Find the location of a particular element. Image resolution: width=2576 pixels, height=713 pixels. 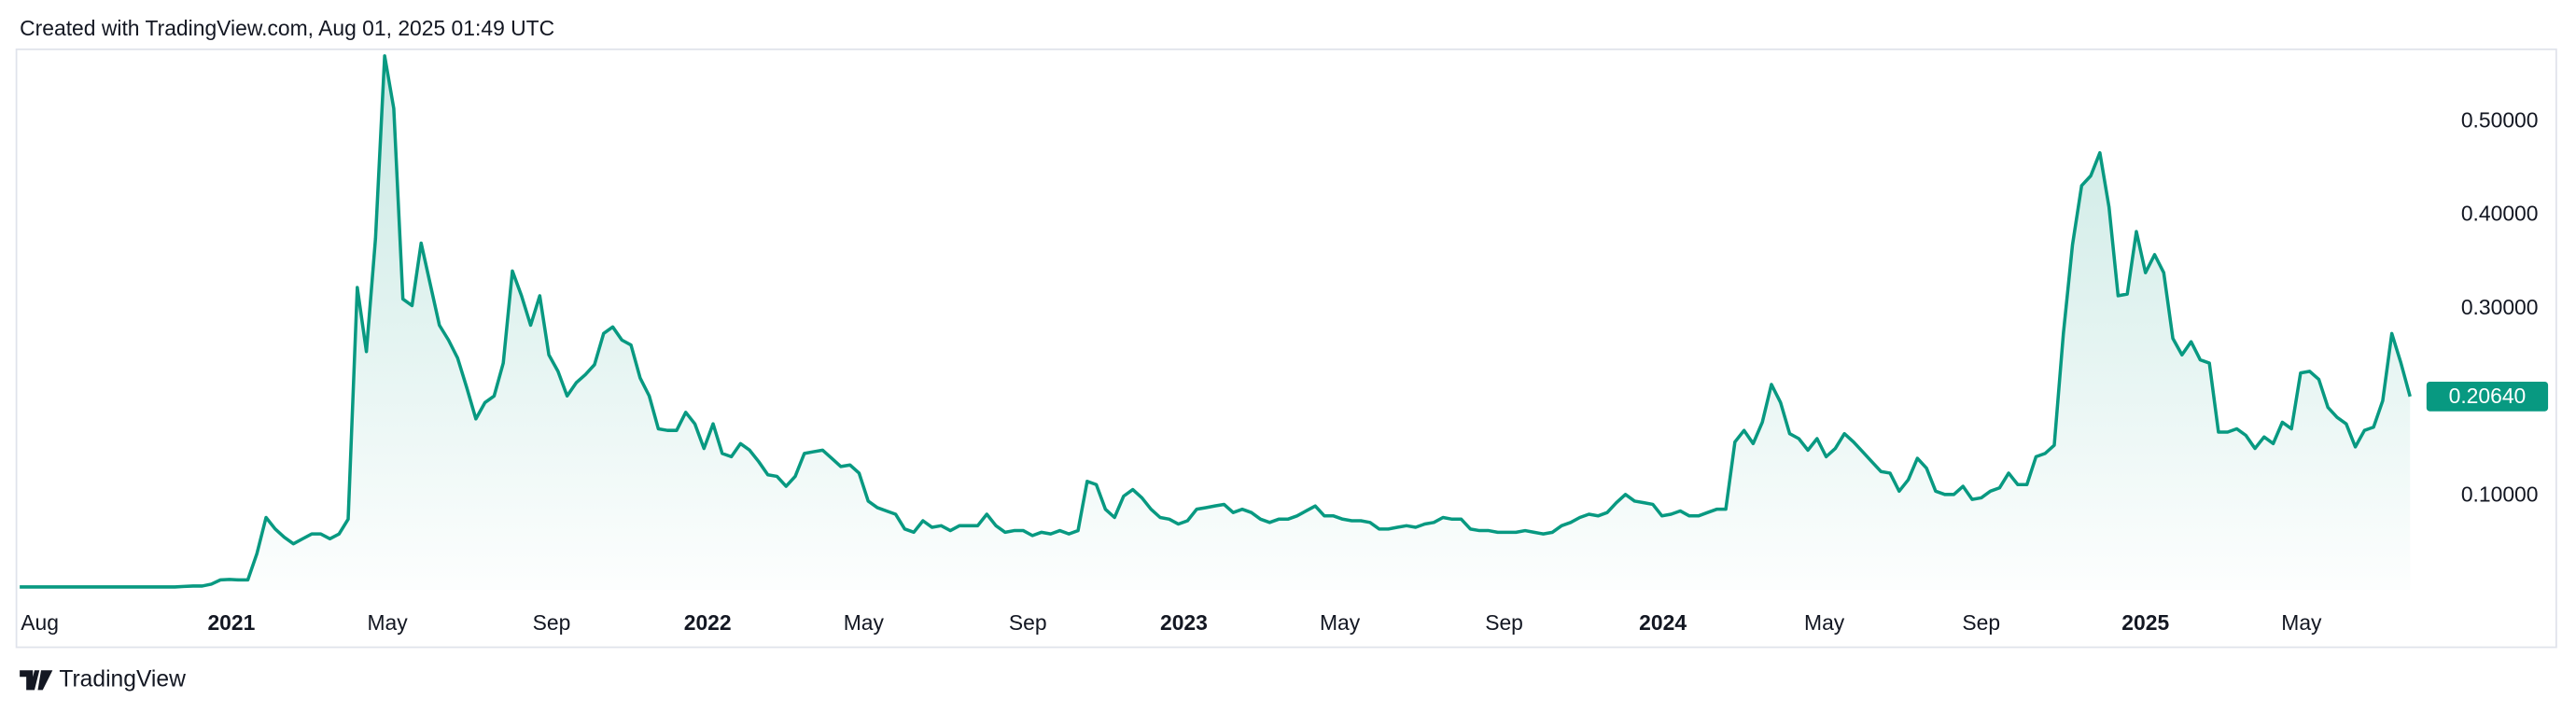

price-label: 0.20640 is located at coordinates (2488, 396).